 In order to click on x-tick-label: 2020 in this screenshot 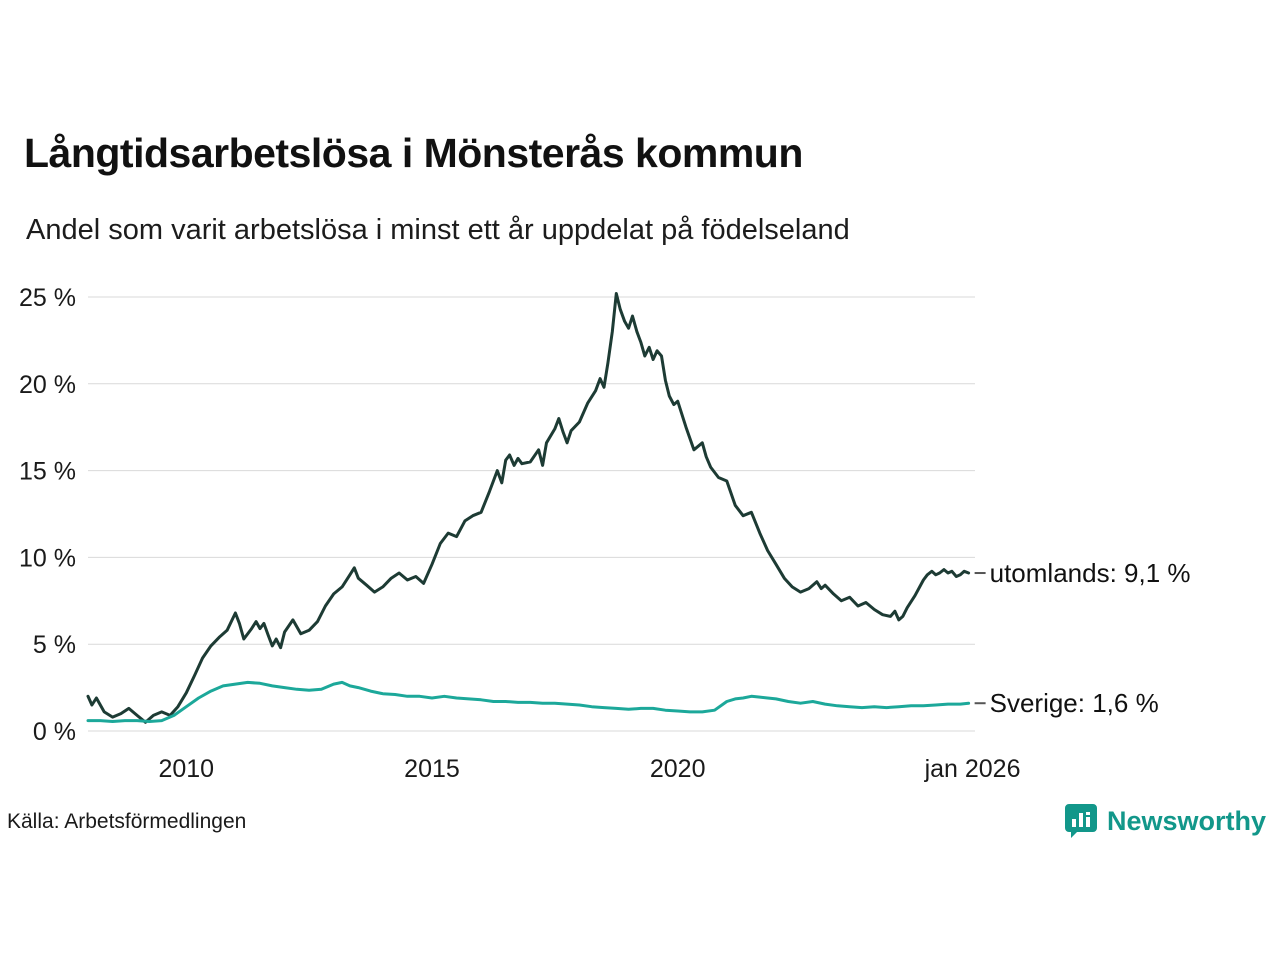, I will do `click(678, 769)`.